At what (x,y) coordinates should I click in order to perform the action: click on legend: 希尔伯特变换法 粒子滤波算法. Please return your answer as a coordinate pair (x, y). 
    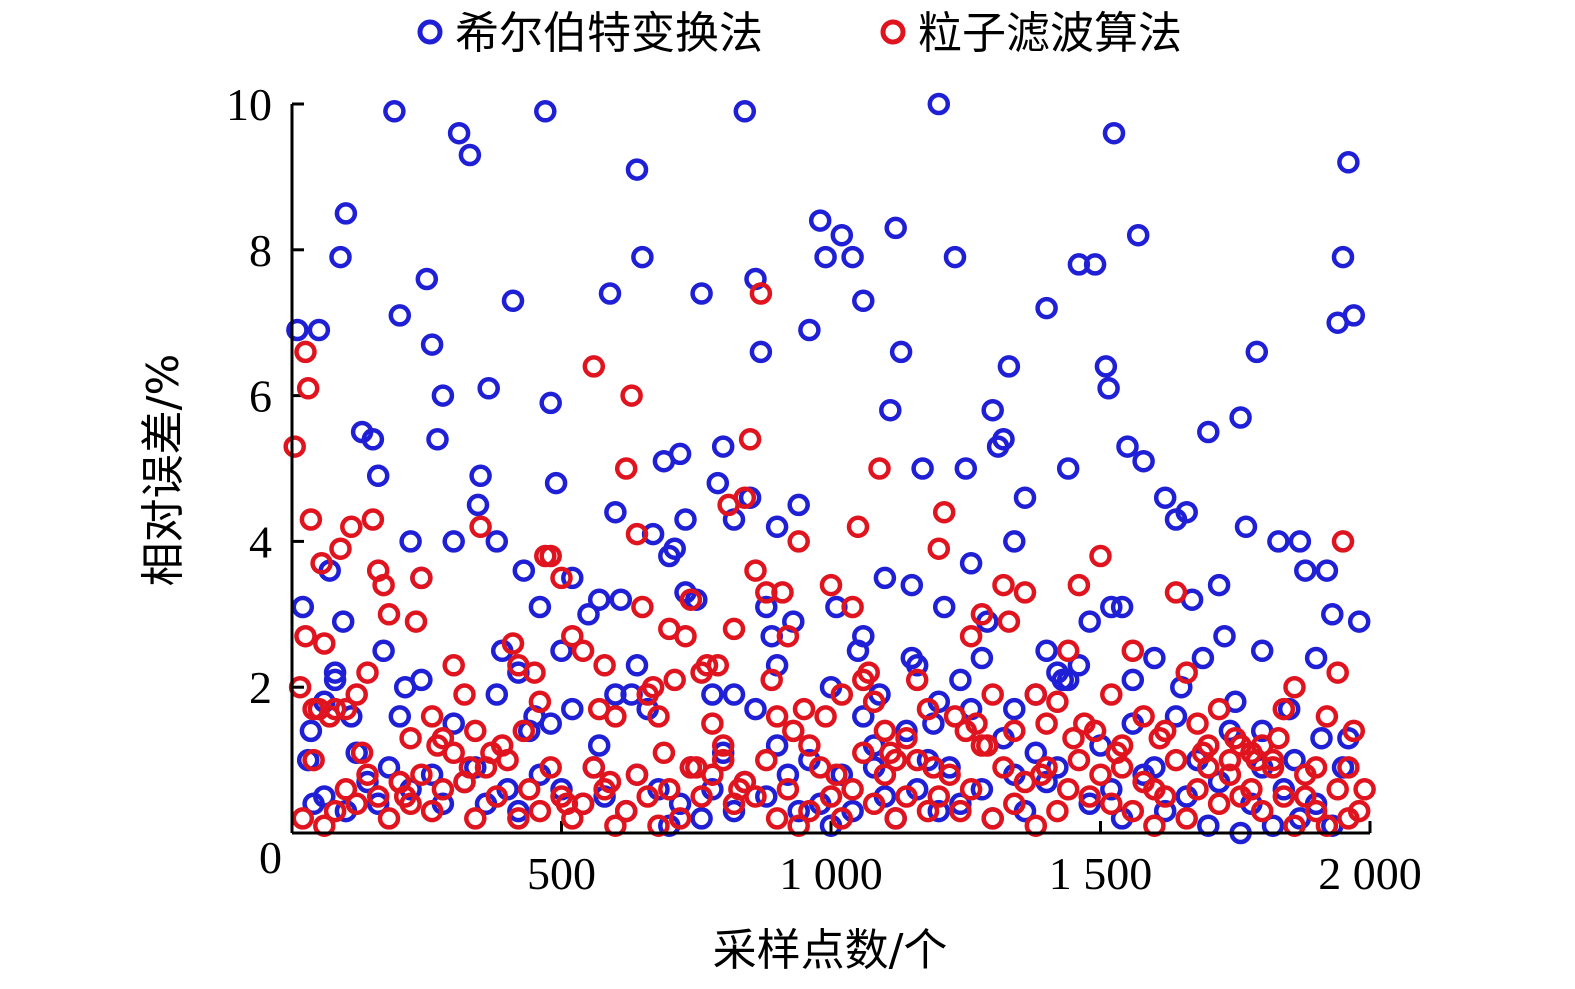
    Looking at the image, I should click on (799, 33).